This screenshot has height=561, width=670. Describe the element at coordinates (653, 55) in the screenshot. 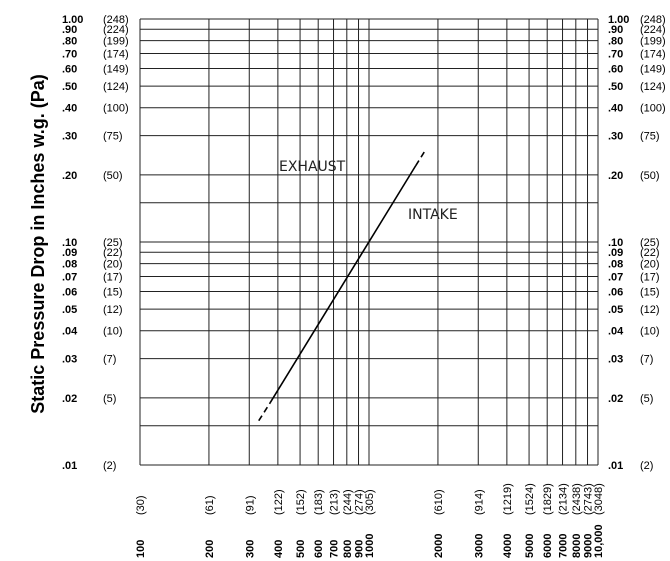

I see `y-tick-pa-right: (174)` at that location.